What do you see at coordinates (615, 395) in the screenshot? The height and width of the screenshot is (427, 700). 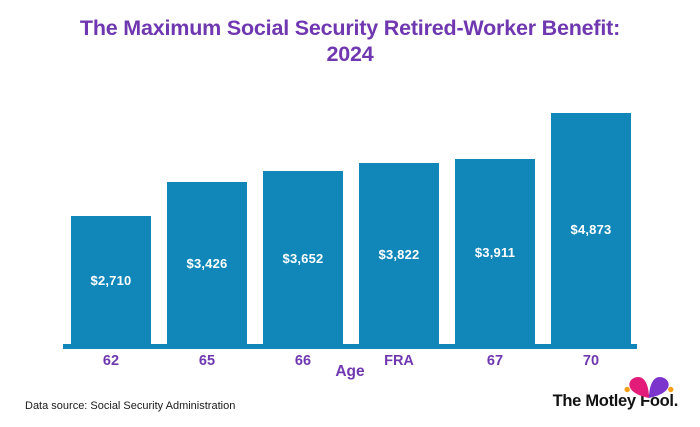 I see `motley-fool-logo: The Motley Fool.` at bounding box center [615, 395].